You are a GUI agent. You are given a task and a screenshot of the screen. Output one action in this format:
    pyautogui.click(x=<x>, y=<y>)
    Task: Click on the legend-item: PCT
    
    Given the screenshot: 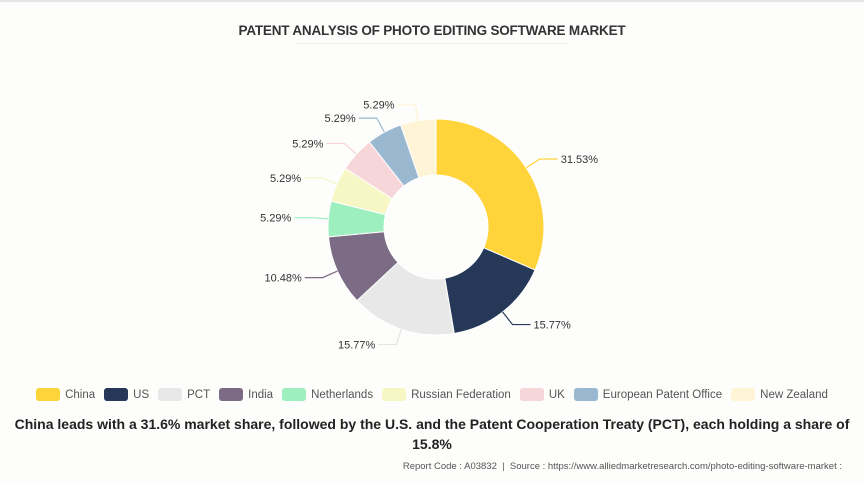 What is the action you would take?
    pyautogui.click(x=184, y=394)
    